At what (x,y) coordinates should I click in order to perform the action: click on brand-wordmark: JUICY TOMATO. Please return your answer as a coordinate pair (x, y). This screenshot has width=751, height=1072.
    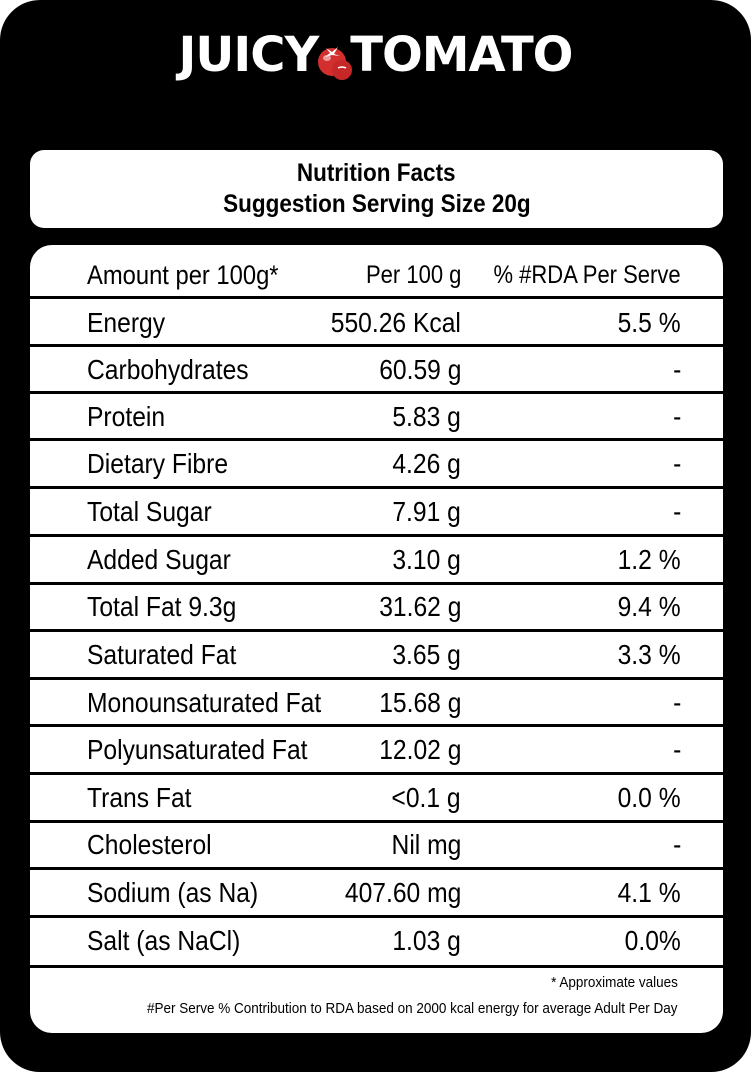
    Looking at the image, I should click on (376, 55).